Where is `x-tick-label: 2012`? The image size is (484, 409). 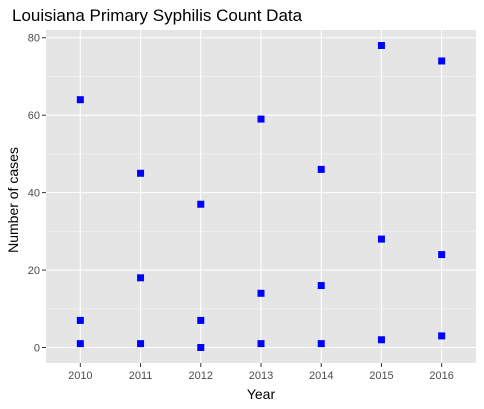
x-tick-label: 2012 is located at coordinates (201, 376).